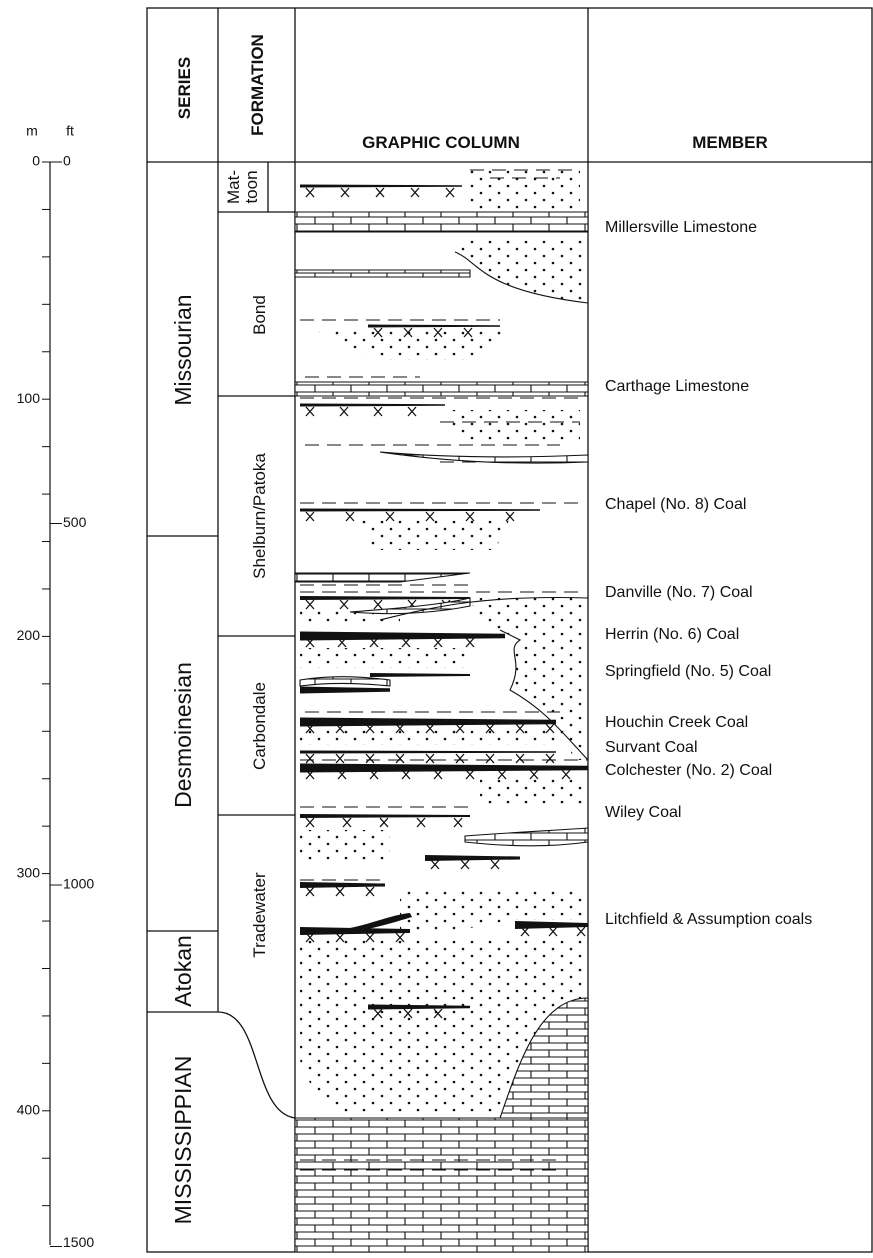  I want to click on m-label: 0, so click(36, 161).